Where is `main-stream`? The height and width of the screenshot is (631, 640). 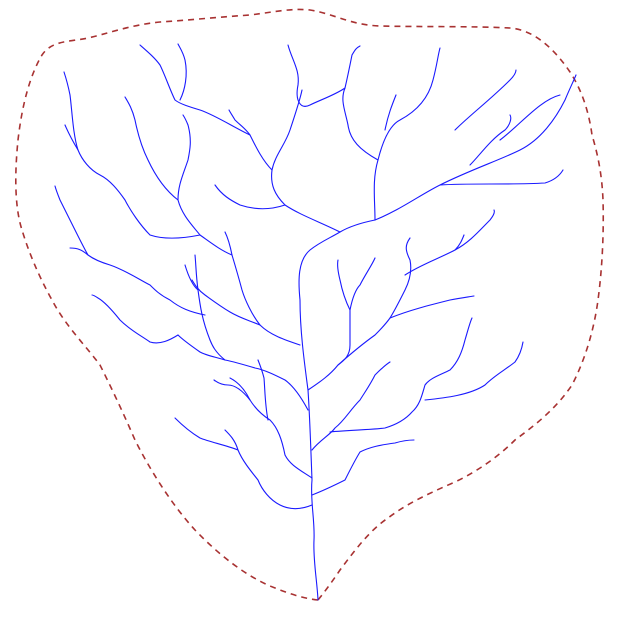 main-stream is located at coordinates (337, 410).